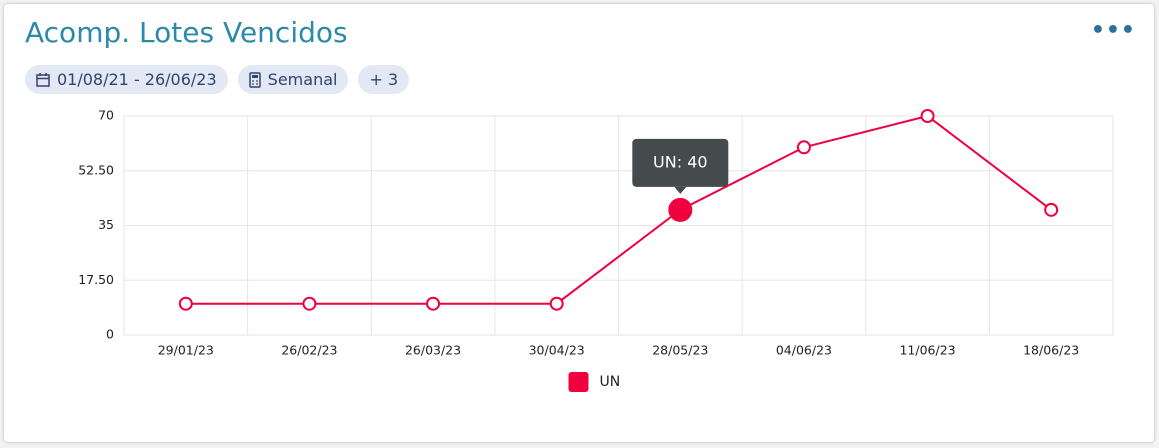  Describe the element at coordinates (110, 334) in the screenshot. I see `y-tick-label: 0` at that location.